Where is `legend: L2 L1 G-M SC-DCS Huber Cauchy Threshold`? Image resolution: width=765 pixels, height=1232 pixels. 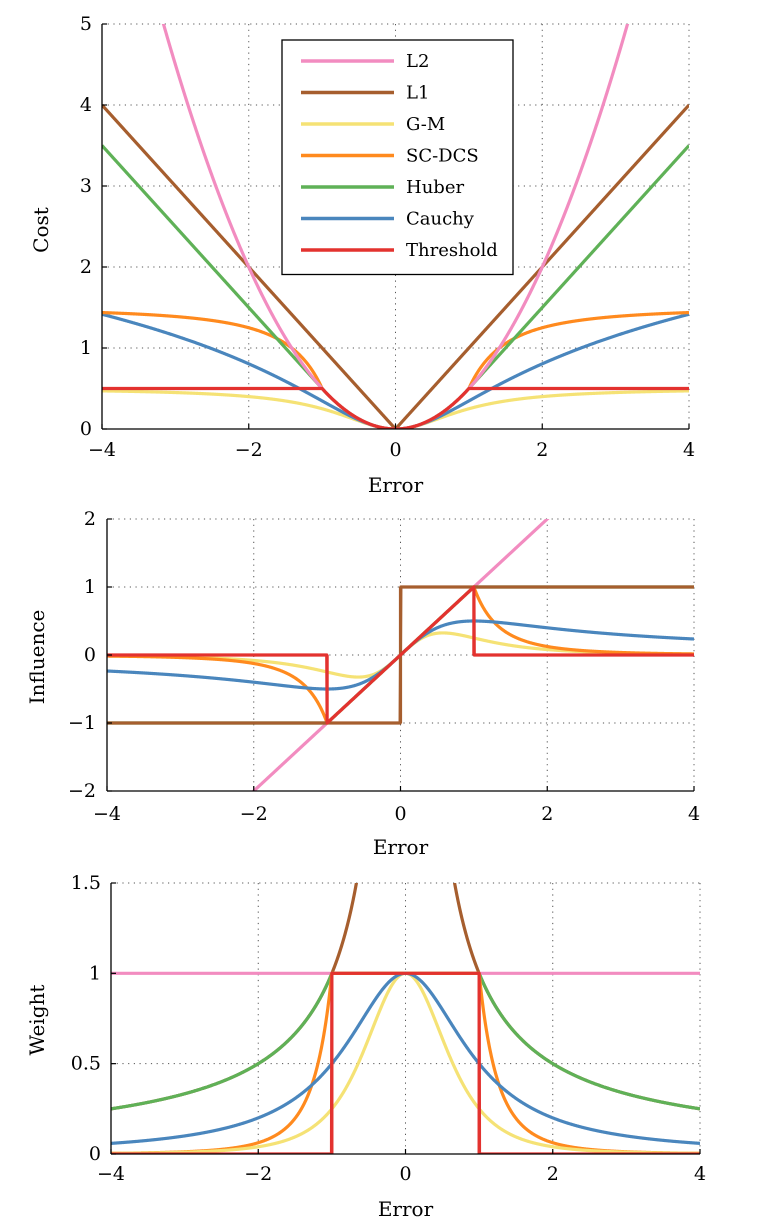
legend: L2 L1 G-M SC-DCS Huber Cauchy Threshold is located at coordinates (397, 157).